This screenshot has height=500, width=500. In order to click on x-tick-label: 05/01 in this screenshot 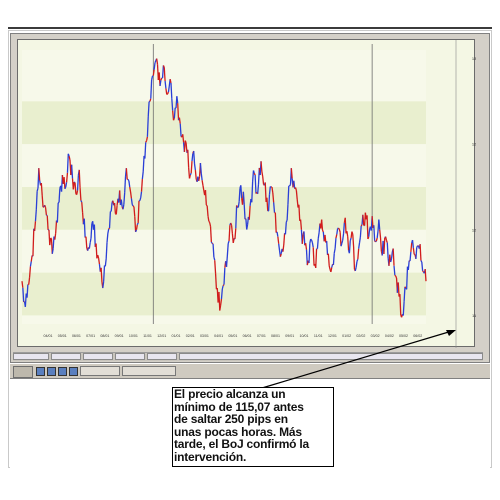, I will do `click(62, 336)`.